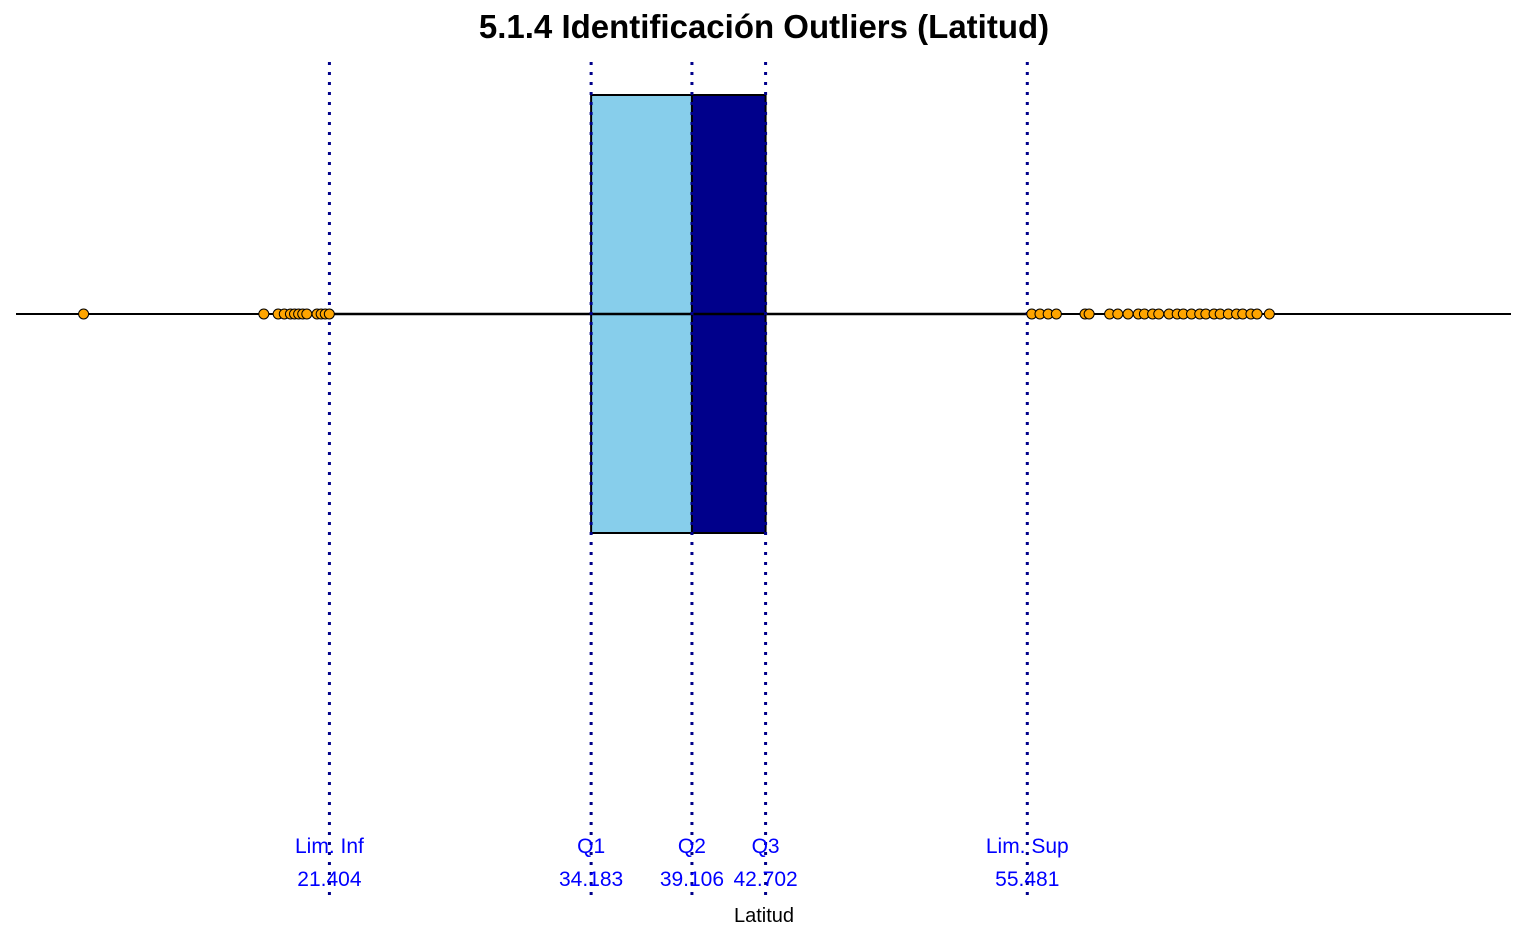  I want to click on reference-value-label: 34.183, so click(591, 879).